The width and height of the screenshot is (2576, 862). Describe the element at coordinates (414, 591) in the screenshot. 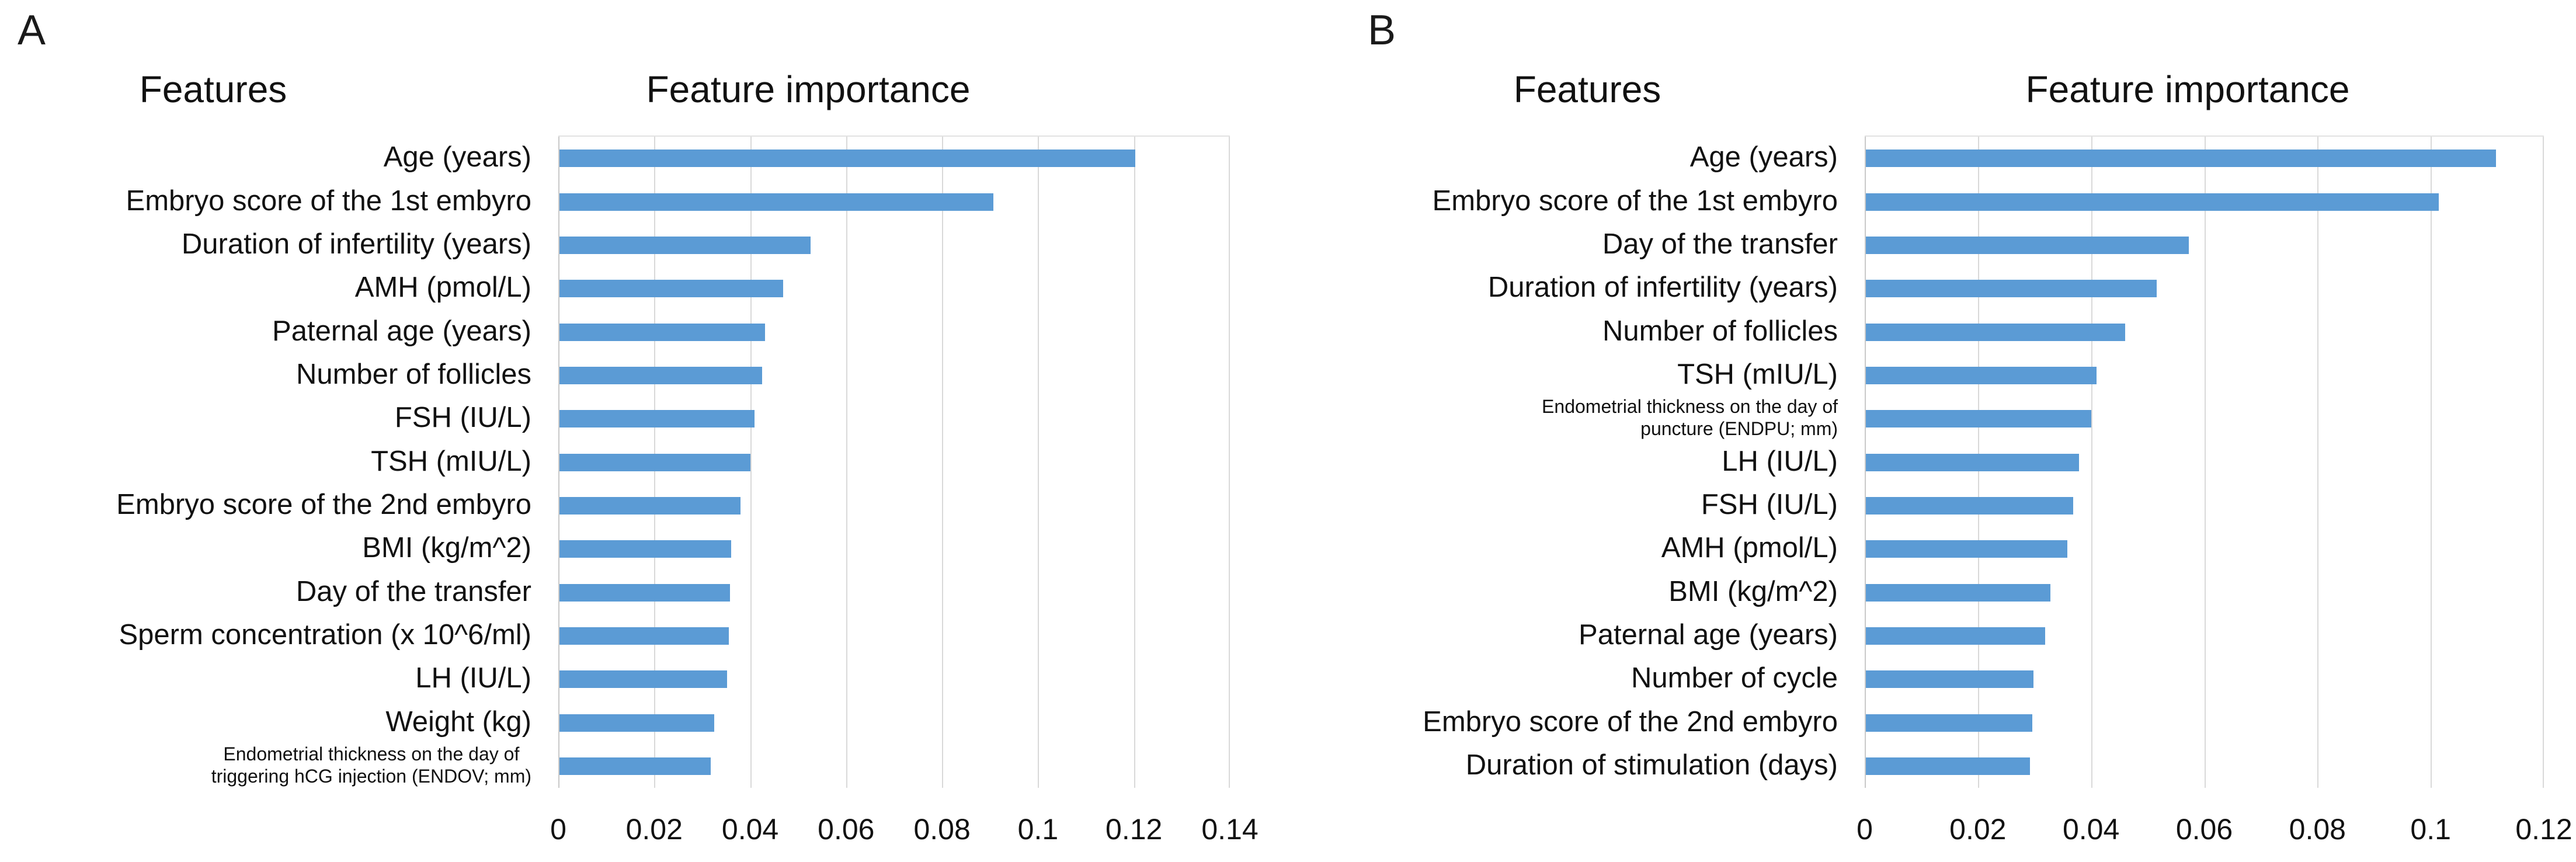

I see `category-label: Day of the transfer` at that location.